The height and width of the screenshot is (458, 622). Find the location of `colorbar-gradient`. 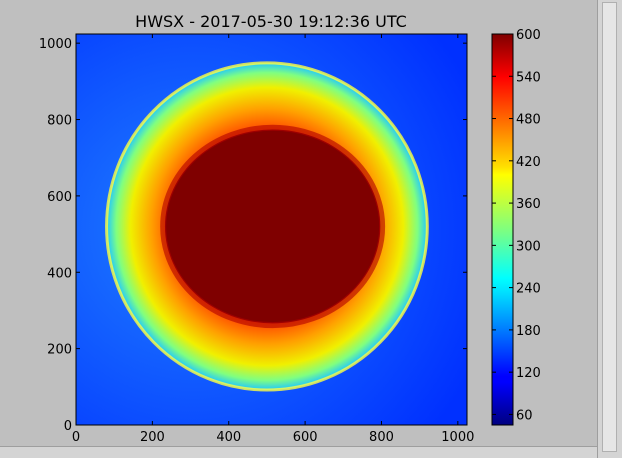

colorbar-gradient is located at coordinates (502, 229).